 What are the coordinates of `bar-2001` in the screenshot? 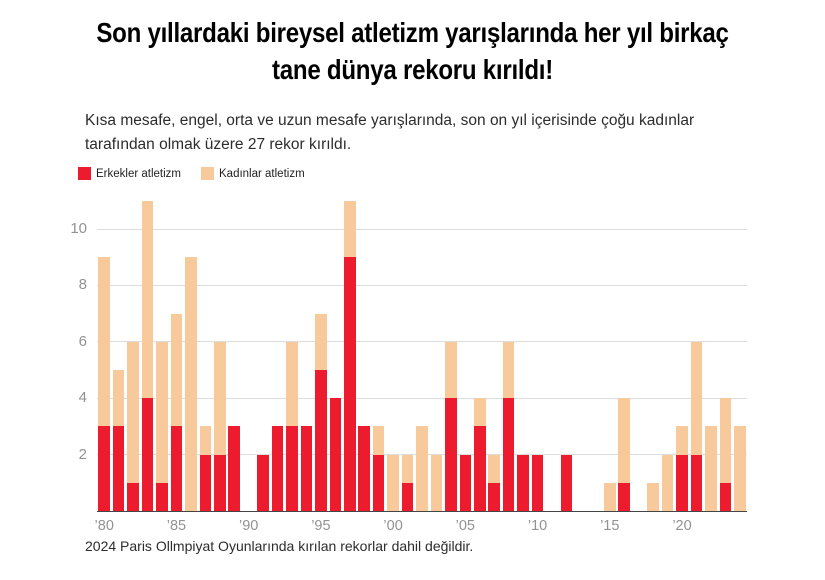 It's located at (407, 482).